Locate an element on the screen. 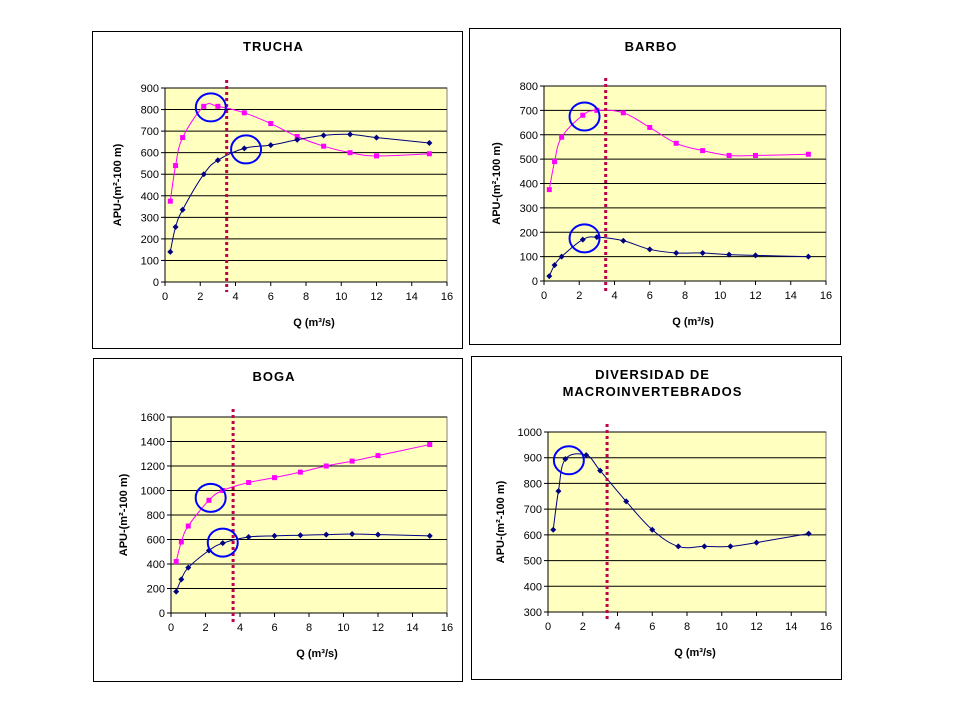 This screenshot has height=720, width=960. y-tick-label: 900 is located at coordinates (150, 89).